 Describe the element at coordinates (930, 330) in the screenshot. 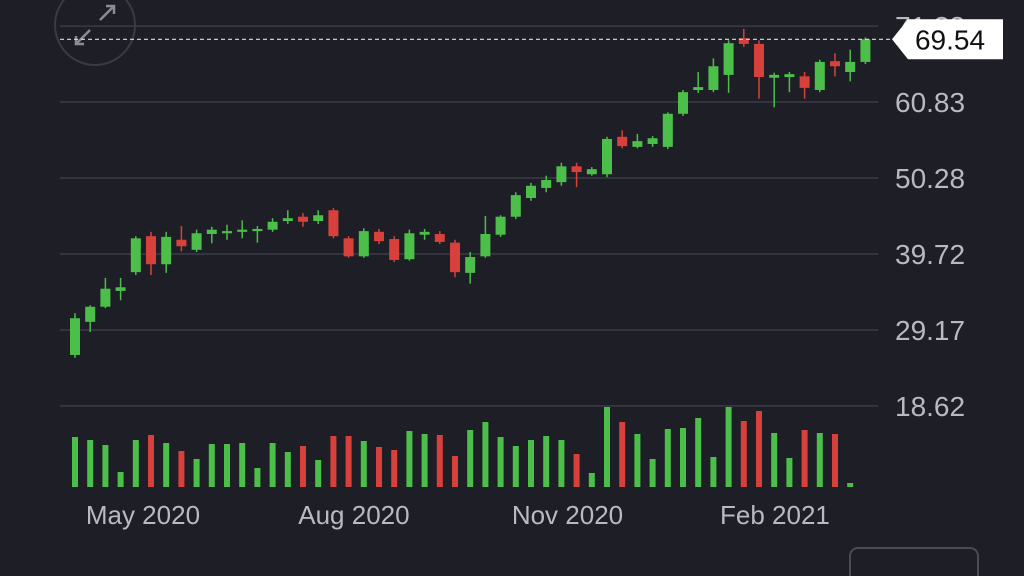

I see `y-tick-label: 29.17` at that location.